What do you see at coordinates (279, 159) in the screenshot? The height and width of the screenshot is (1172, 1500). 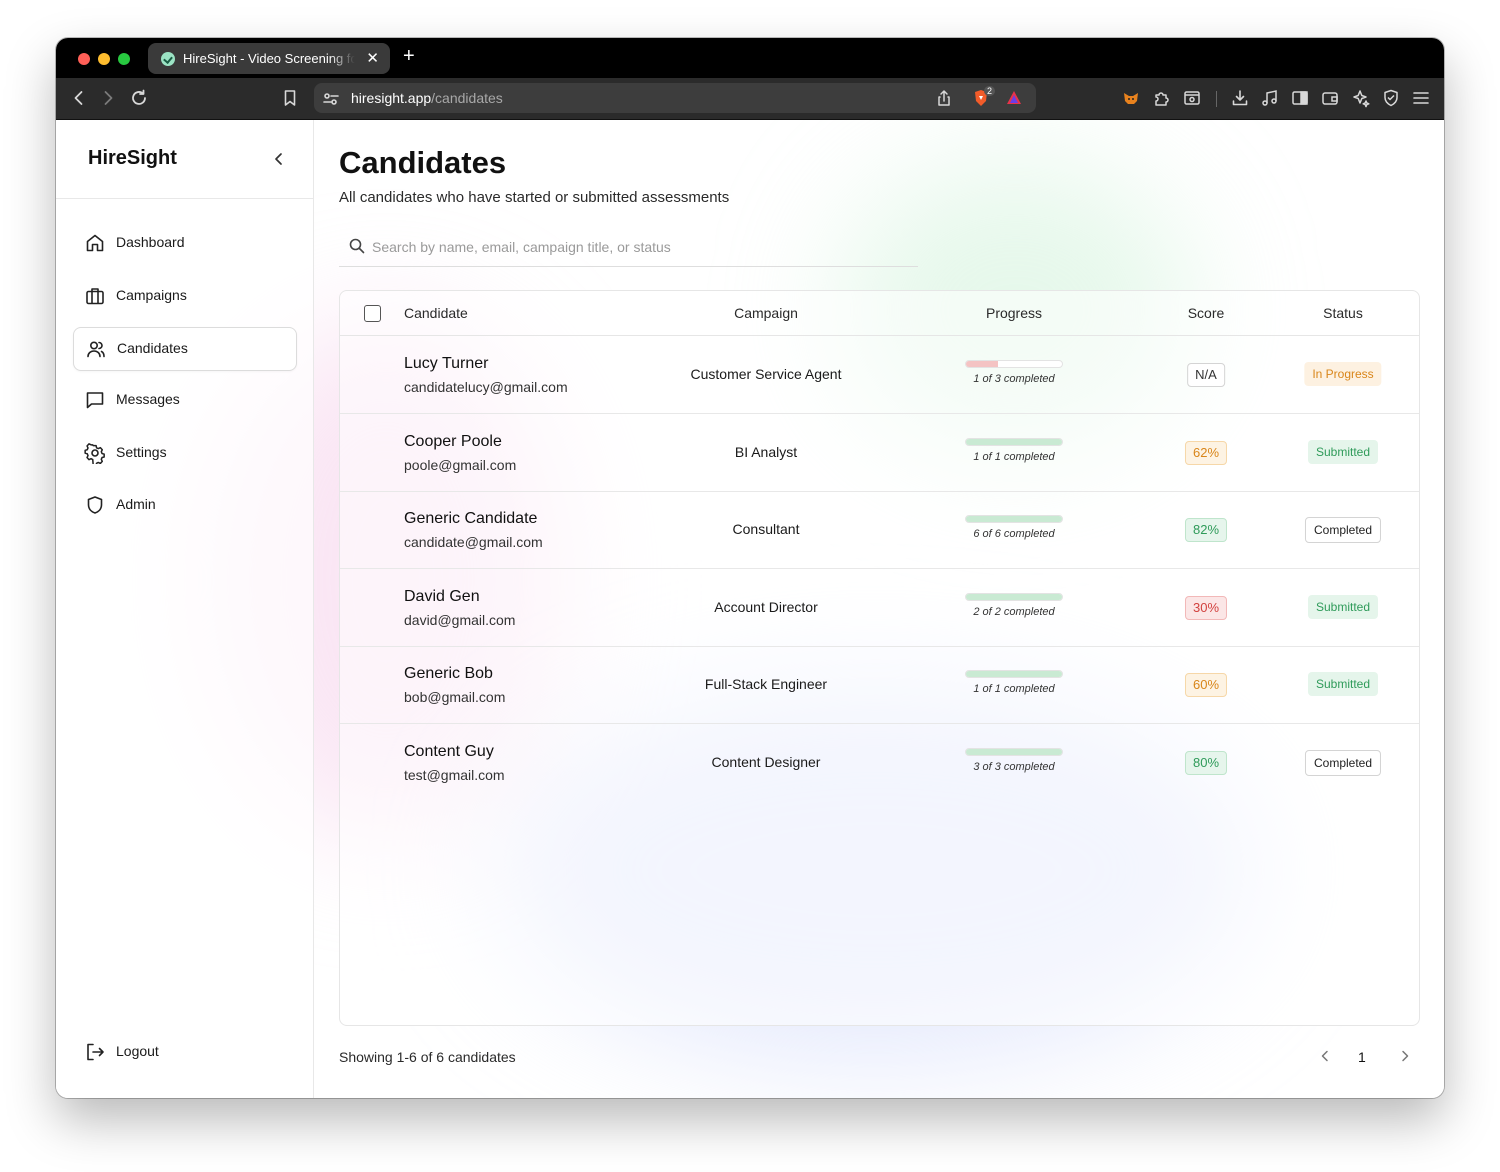 I see `collapse-sidebar-icon` at bounding box center [279, 159].